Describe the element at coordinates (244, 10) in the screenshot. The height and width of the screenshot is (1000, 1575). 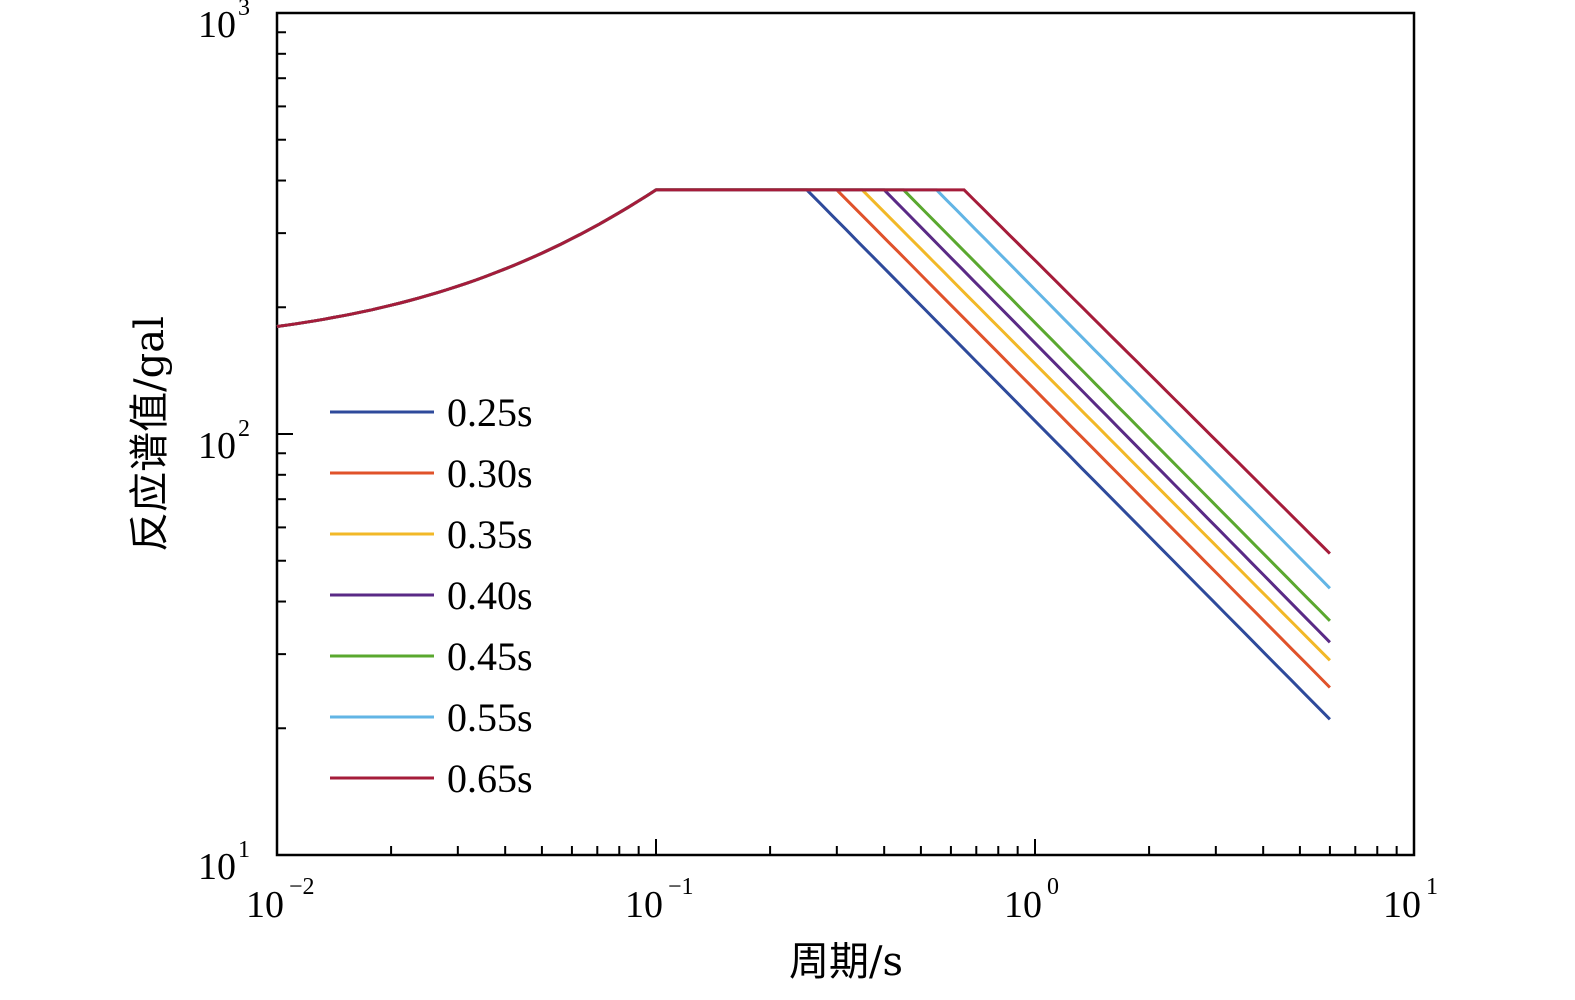
I see `y-tick-label-exponent: 3` at that location.